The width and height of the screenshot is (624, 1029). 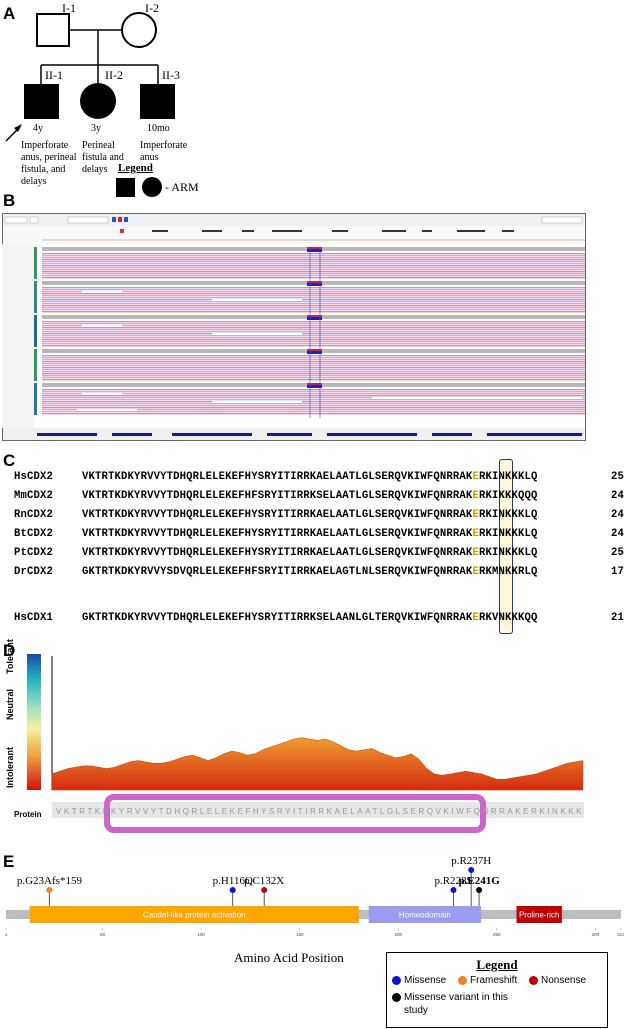 What do you see at coordinates (620, 934) in the screenshot?
I see `axis-tick-label: 313` at bounding box center [620, 934].